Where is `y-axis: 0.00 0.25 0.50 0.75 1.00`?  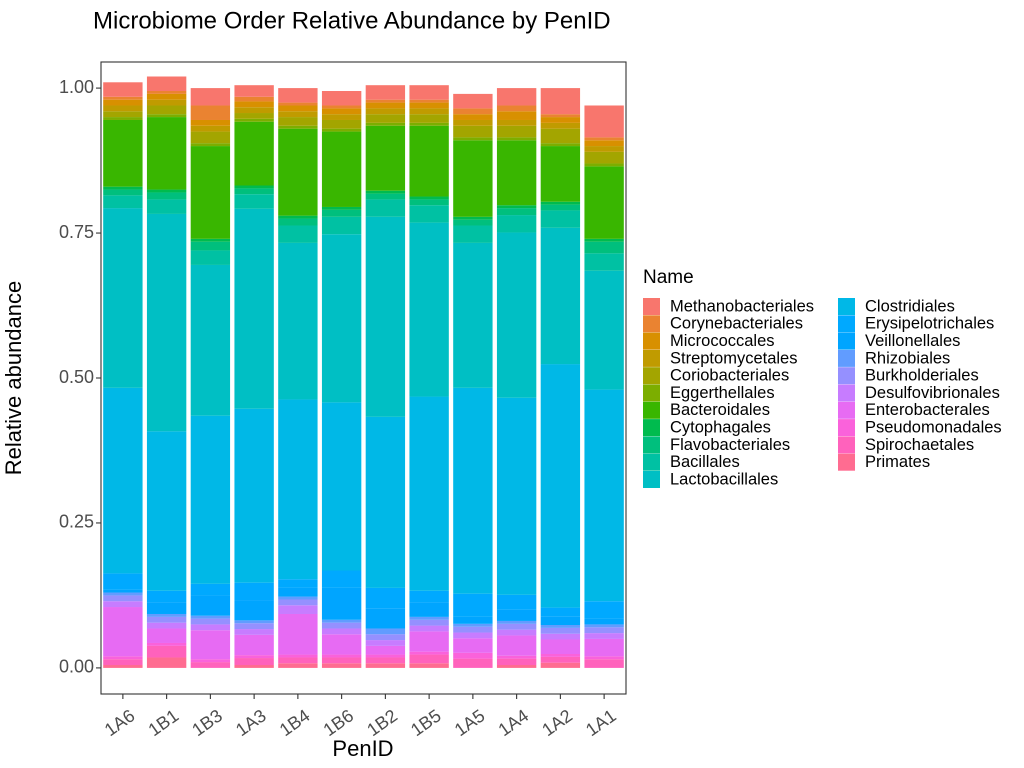 y-axis: 0.00 0.25 0.50 0.75 1.00 is located at coordinates (80, 377).